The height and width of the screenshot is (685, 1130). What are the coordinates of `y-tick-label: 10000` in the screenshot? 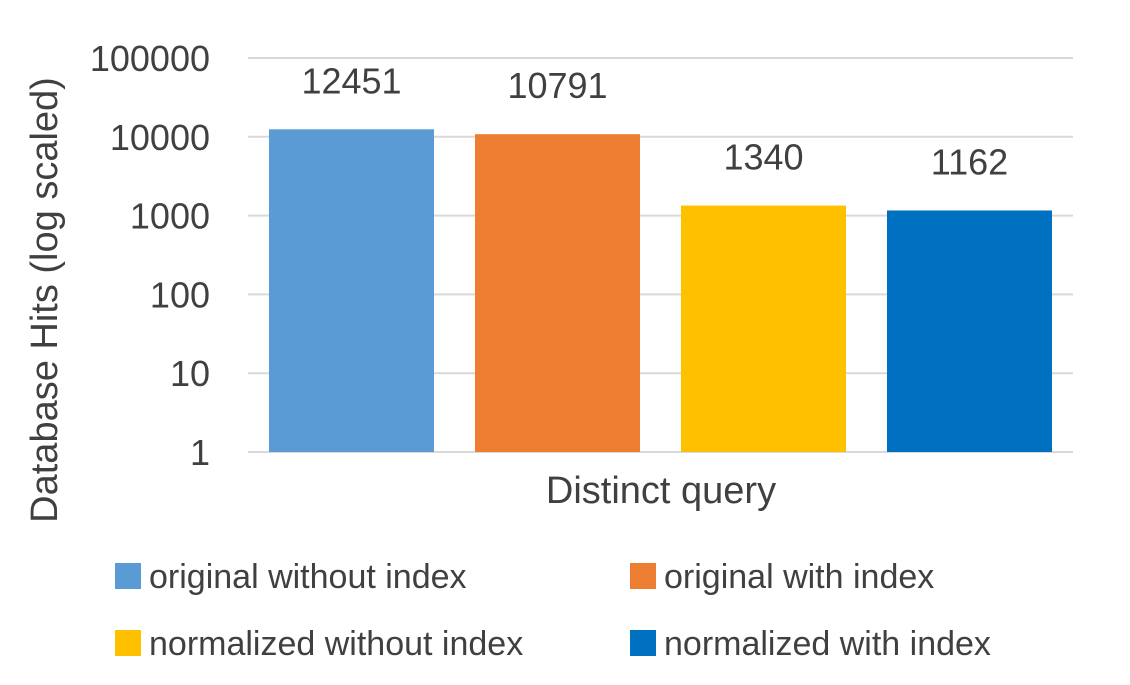 It's located at (160, 137).